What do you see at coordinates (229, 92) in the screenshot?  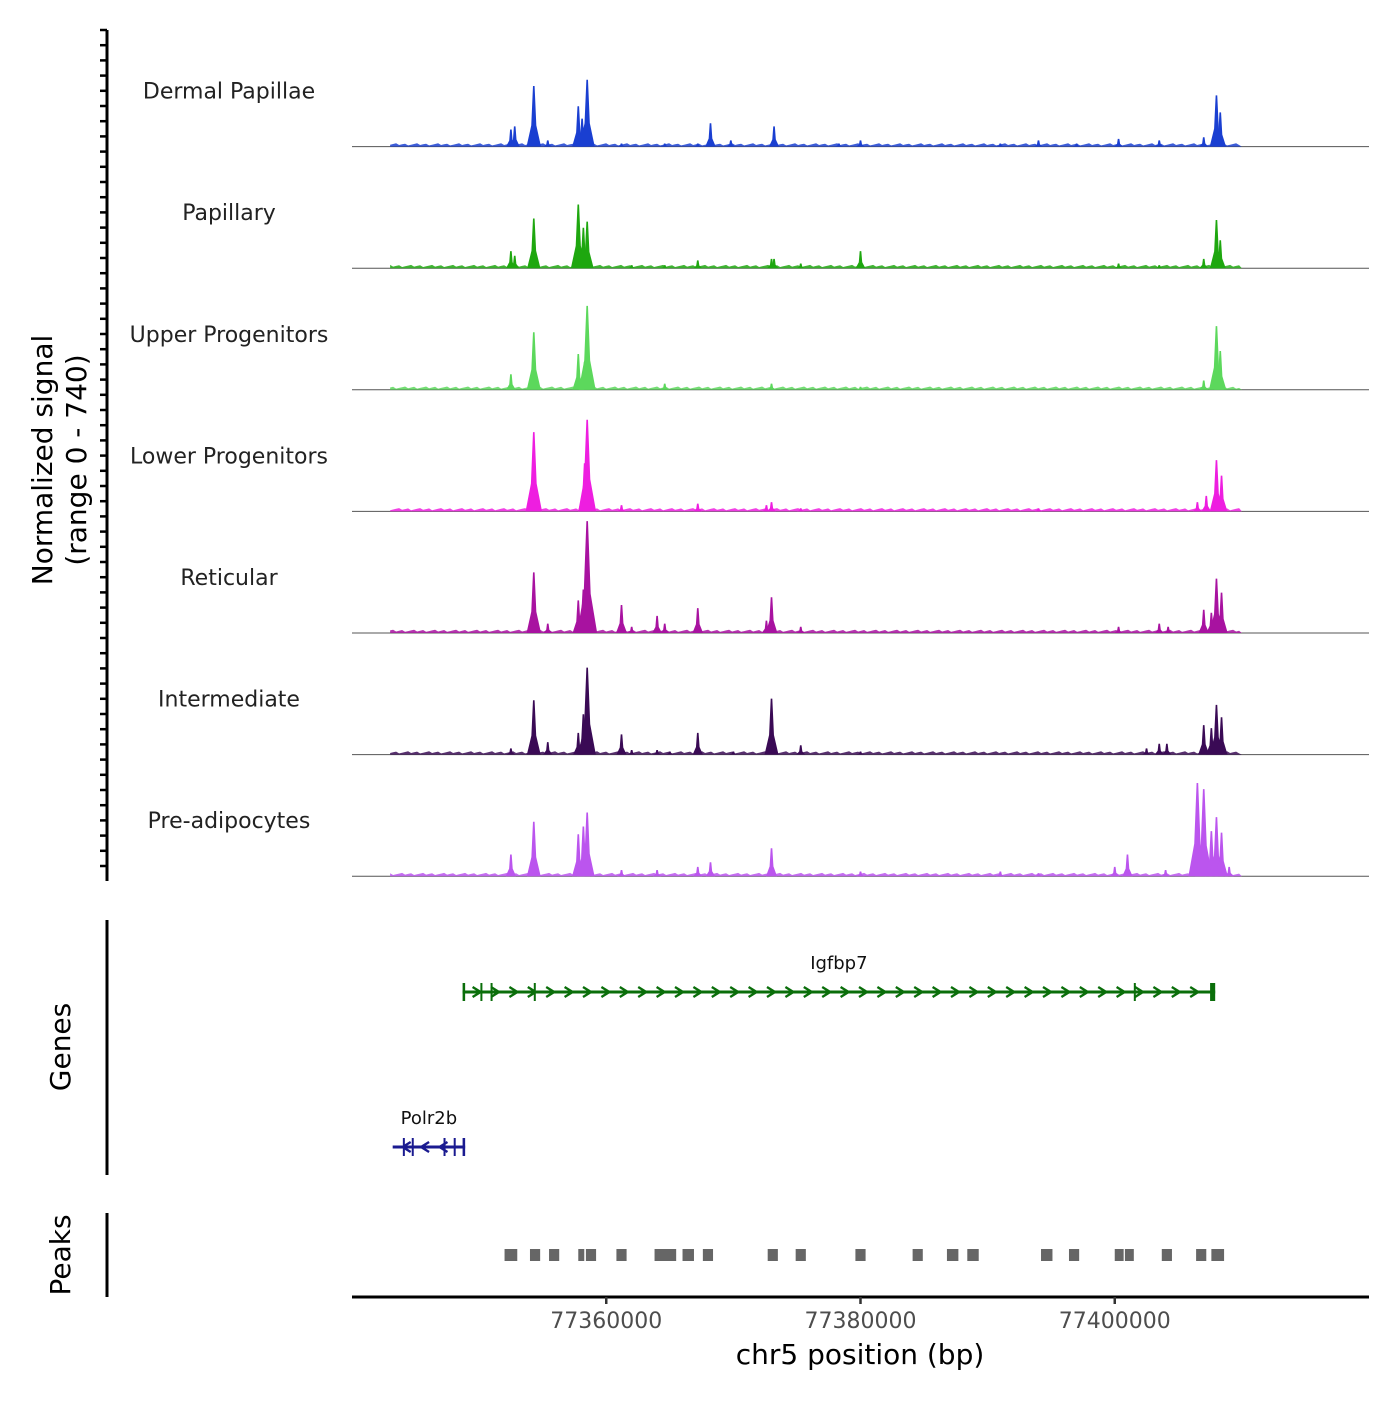 I see `track-label: Dermal Papillae` at bounding box center [229, 92].